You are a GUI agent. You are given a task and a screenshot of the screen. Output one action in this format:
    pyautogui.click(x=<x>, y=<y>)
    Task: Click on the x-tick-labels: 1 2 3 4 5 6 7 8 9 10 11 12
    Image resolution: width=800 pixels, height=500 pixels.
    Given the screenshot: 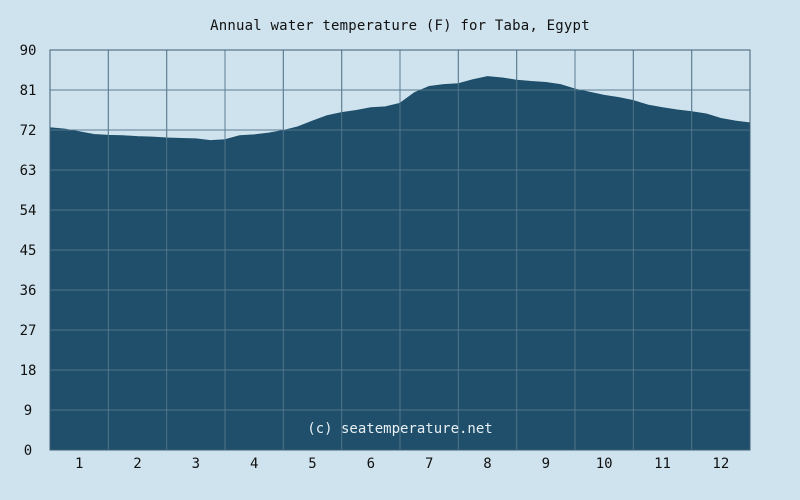 What is the action you would take?
    pyautogui.click(x=402, y=464)
    